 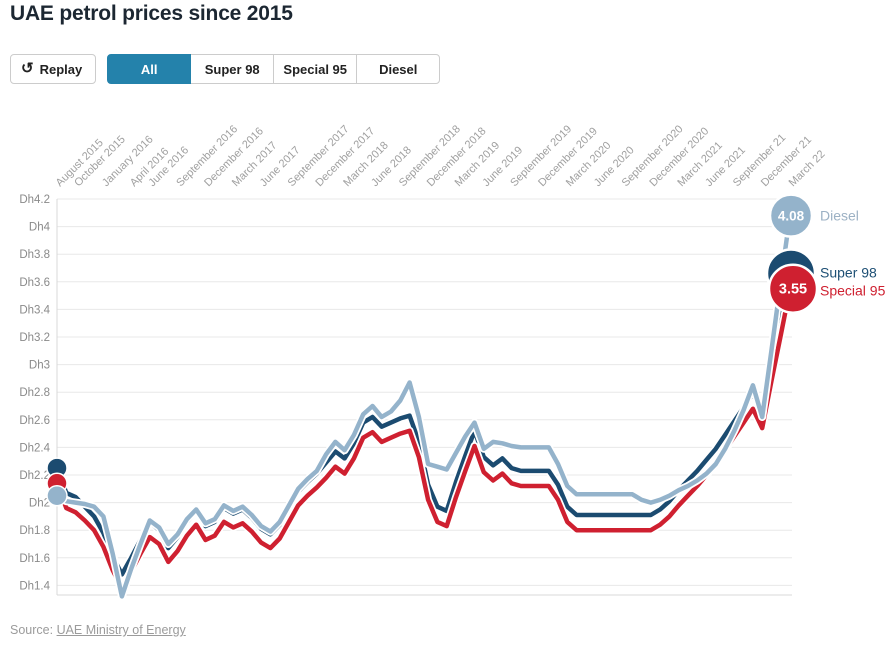 What do you see at coordinates (34, 283) in the screenshot?
I see `y-tick-label: Dh3.6` at bounding box center [34, 283].